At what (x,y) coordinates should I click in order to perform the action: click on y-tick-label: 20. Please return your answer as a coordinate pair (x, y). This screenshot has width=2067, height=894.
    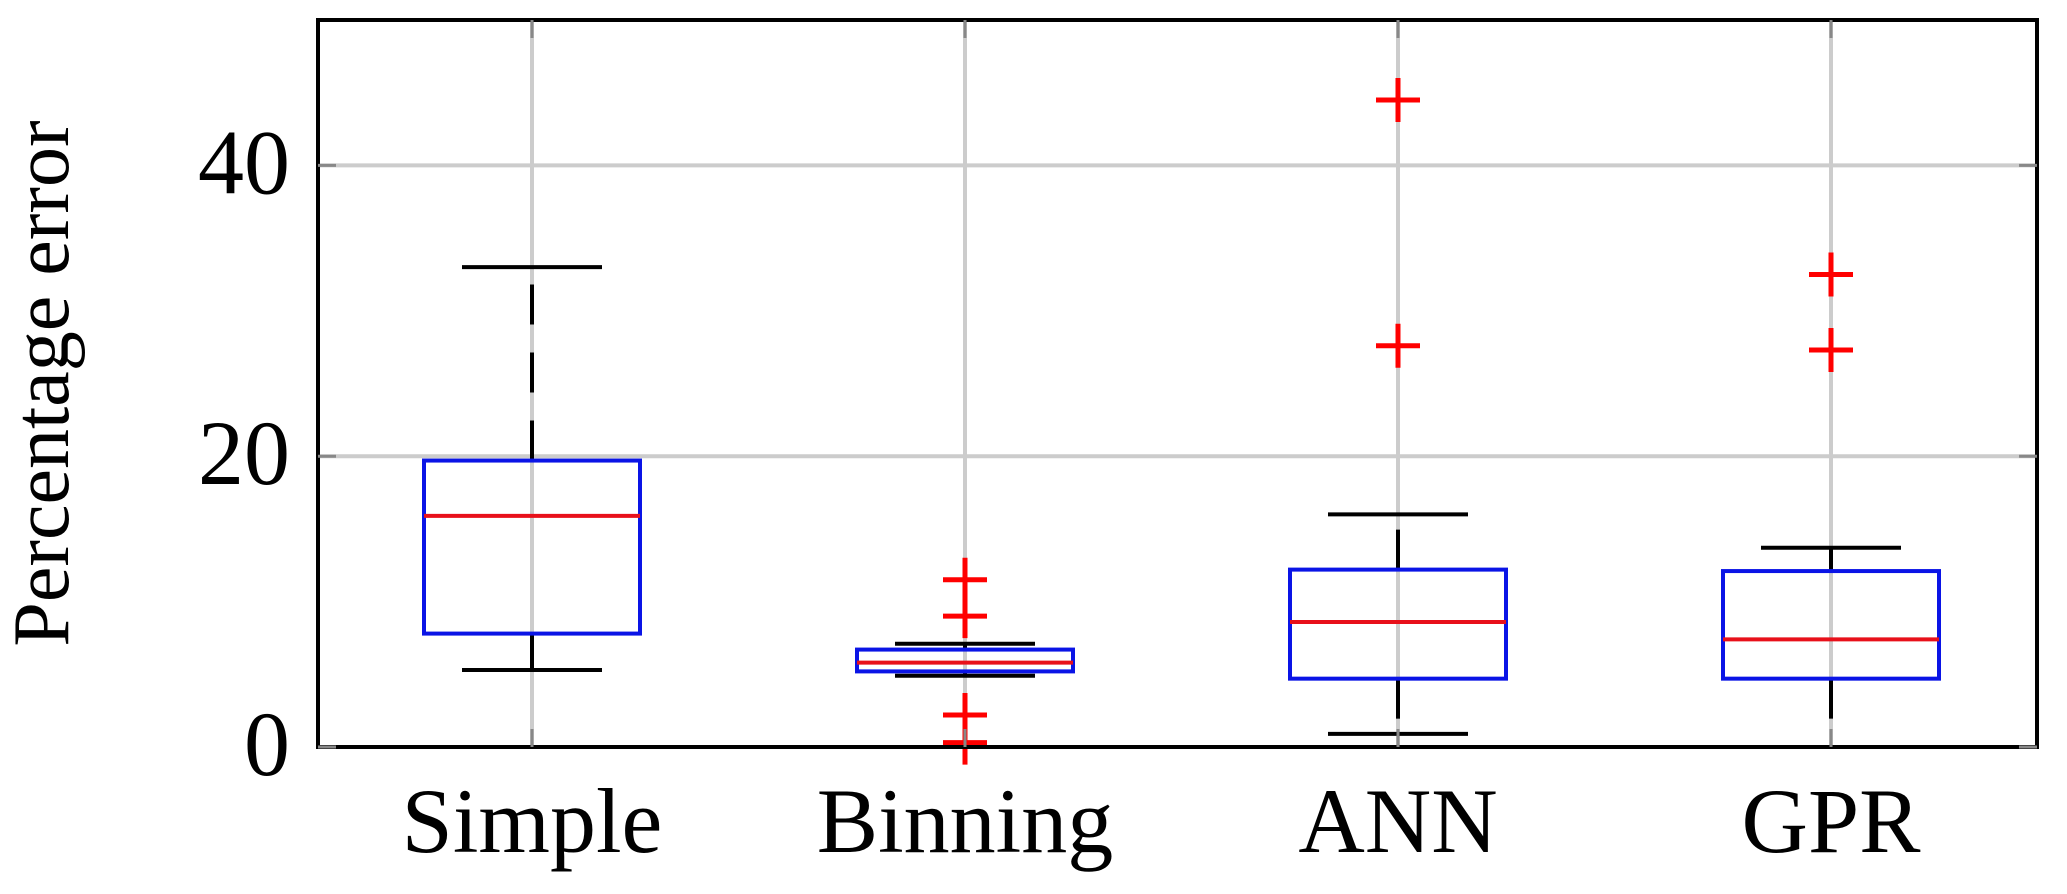
    Looking at the image, I should click on (244, 453).